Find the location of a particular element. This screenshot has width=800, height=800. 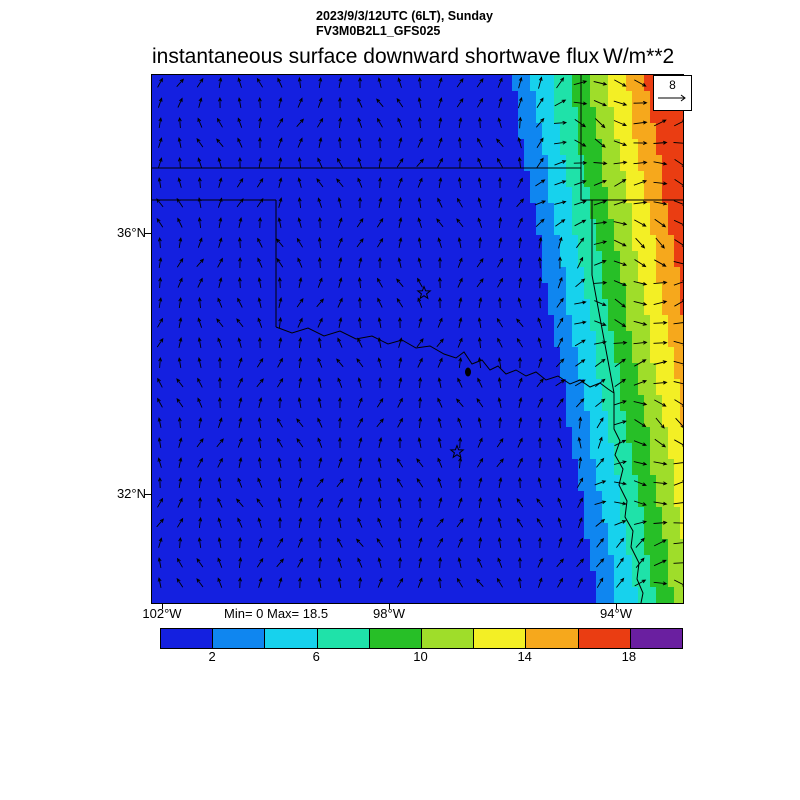

model-run-label: FV3M0B2L1_GFS025 is located at coordinates (378, 31).